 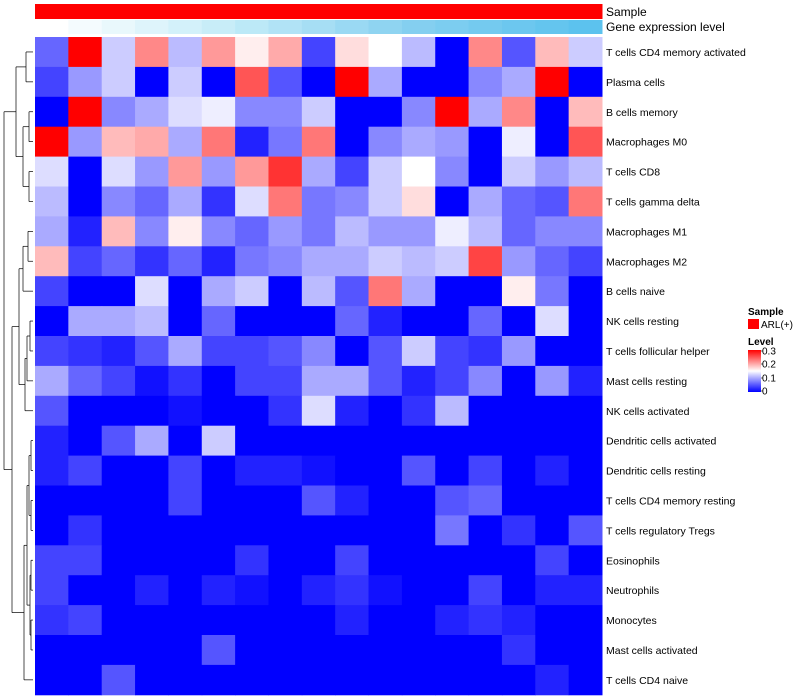 I want to click on row-label: T cells gamma delta, so click(x=653, y=202).